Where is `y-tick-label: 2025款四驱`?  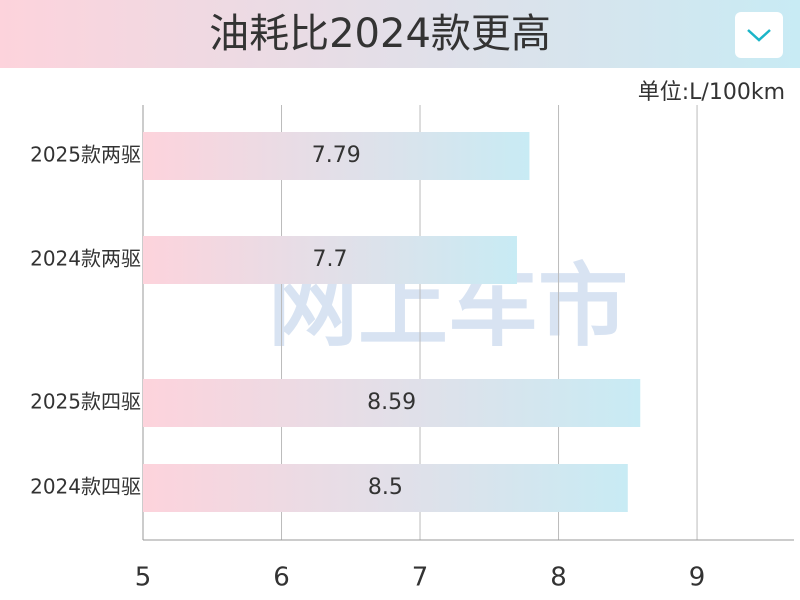
y-tick-label: 2025款四驱 is located at coordinates (85, 402).